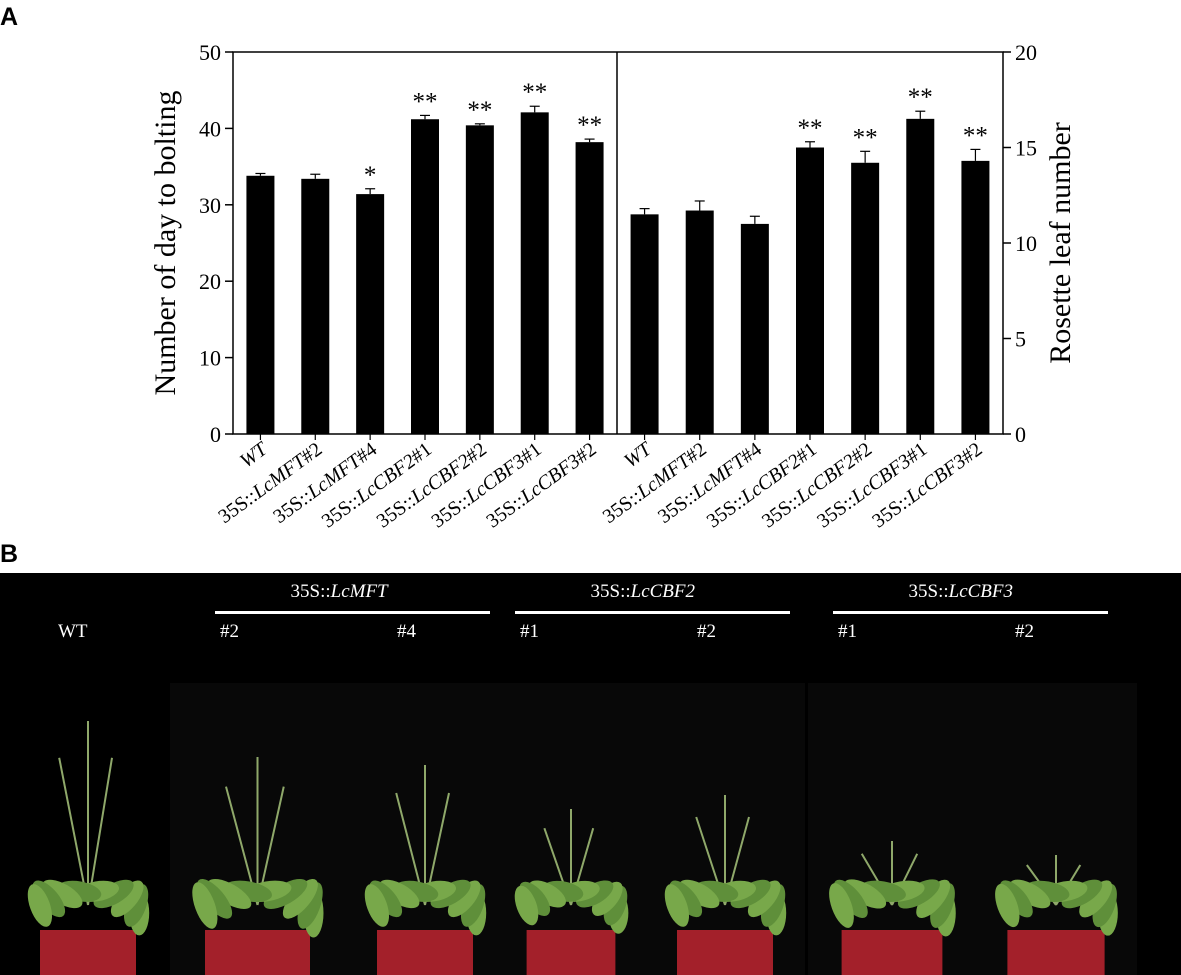  I want to click on left-tick-label: 10, so click(210, 358).